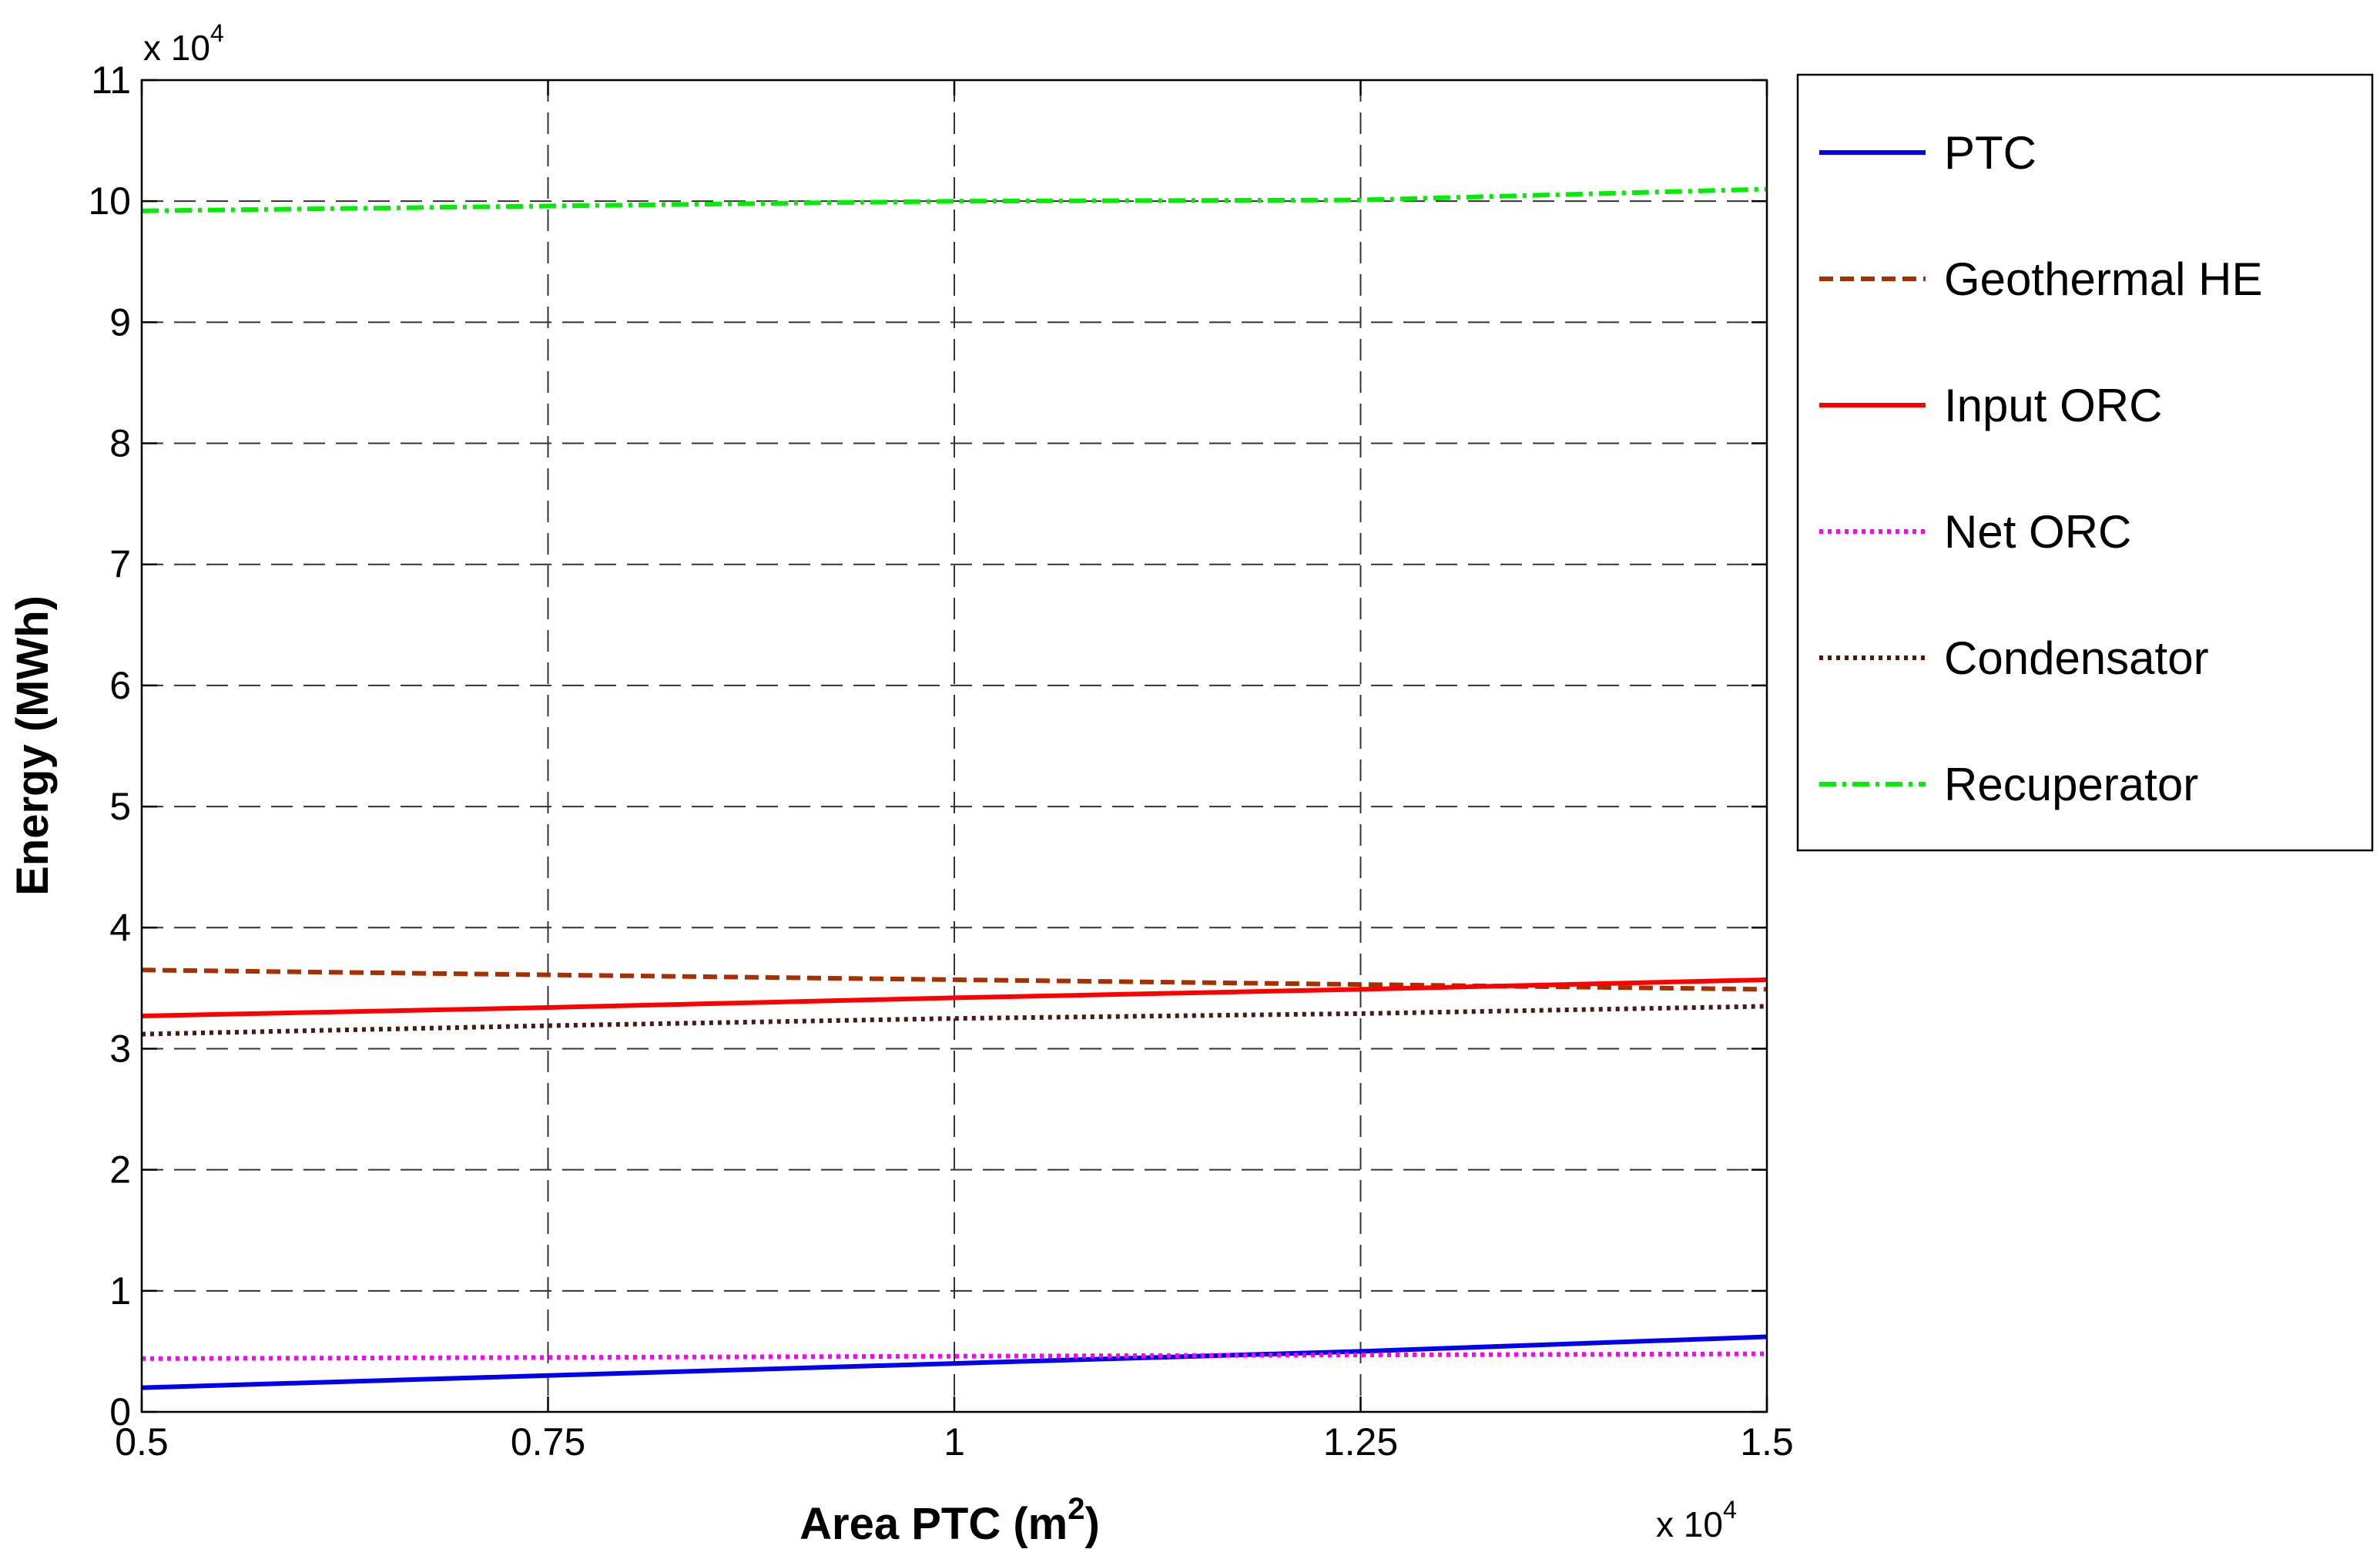 This screenshot has width=2380, height=1549. I want to click on y-tick-label: 7, so click(120, 564).